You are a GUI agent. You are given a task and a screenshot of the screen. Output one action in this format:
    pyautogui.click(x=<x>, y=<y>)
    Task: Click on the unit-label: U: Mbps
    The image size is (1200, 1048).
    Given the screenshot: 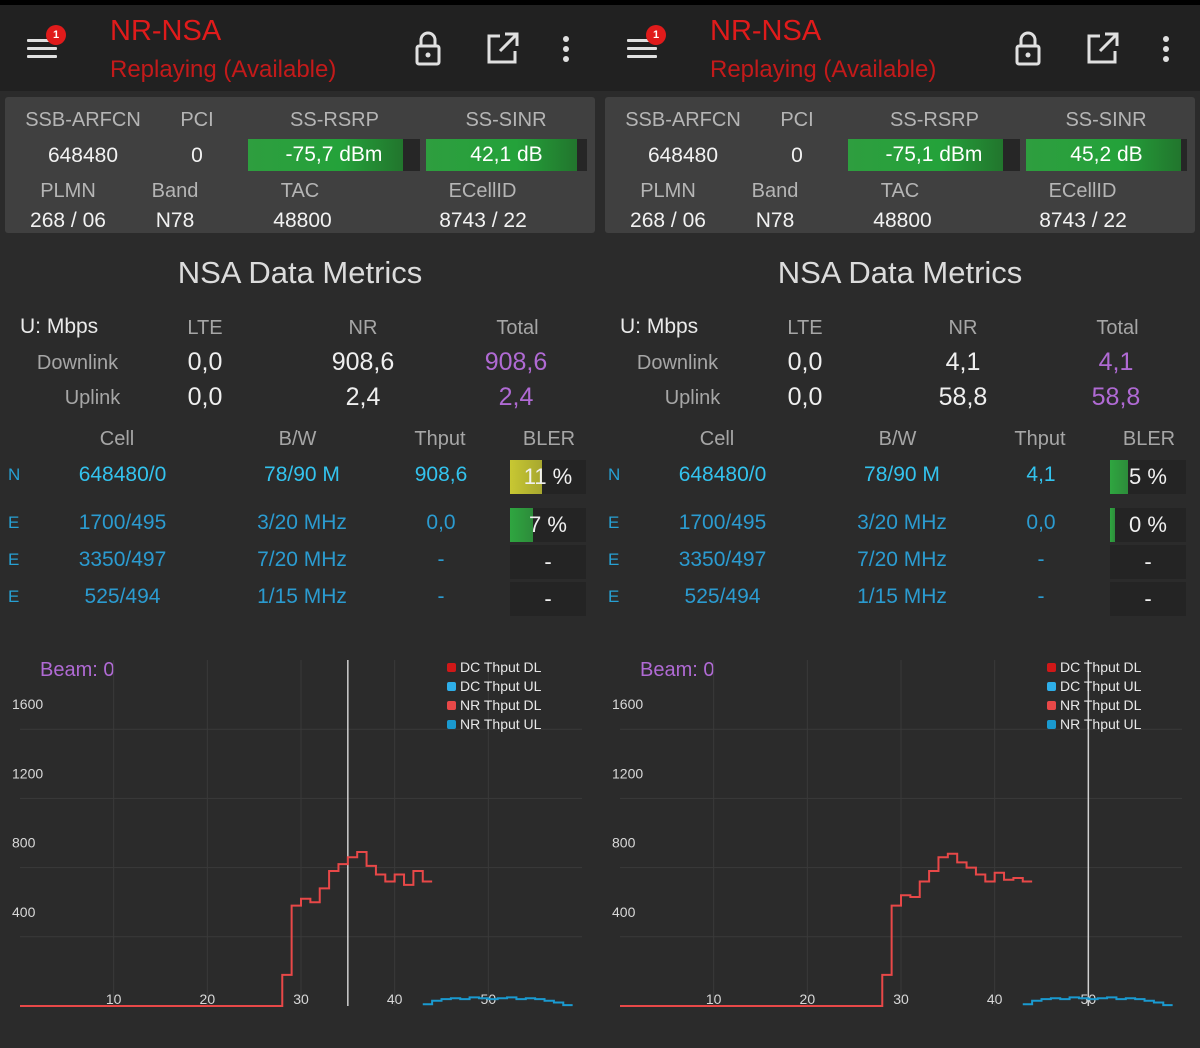 What is the action you would take?
    pyautogui.click(x=59, y=326)
    